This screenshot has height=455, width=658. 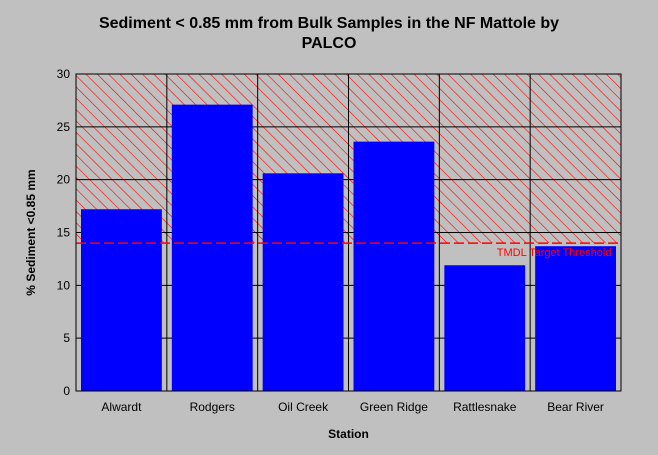 What do you see at coordinates (554, 253) in the screenshot?
I see `threshold-label: TMDL Target Threshold` at bounding box center [554, 253].